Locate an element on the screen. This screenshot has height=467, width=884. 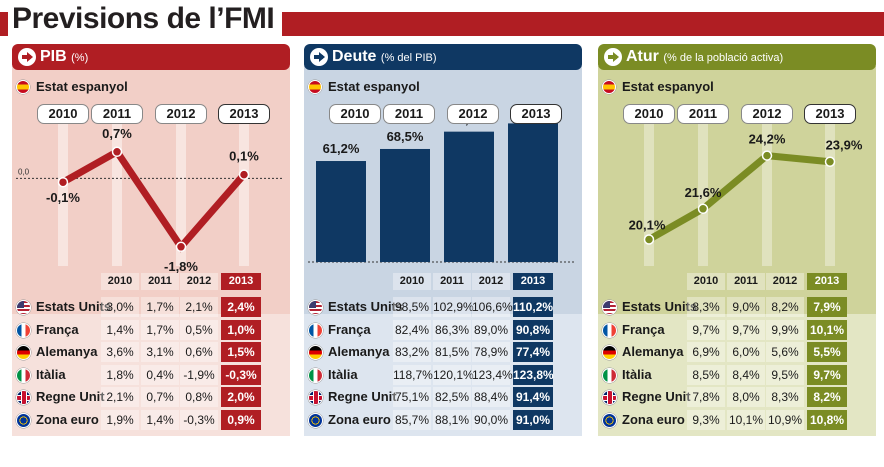
table-row: Itàlia 1,8% 0,4% -1,9% -0,3% is located at coordinates (151, 375).